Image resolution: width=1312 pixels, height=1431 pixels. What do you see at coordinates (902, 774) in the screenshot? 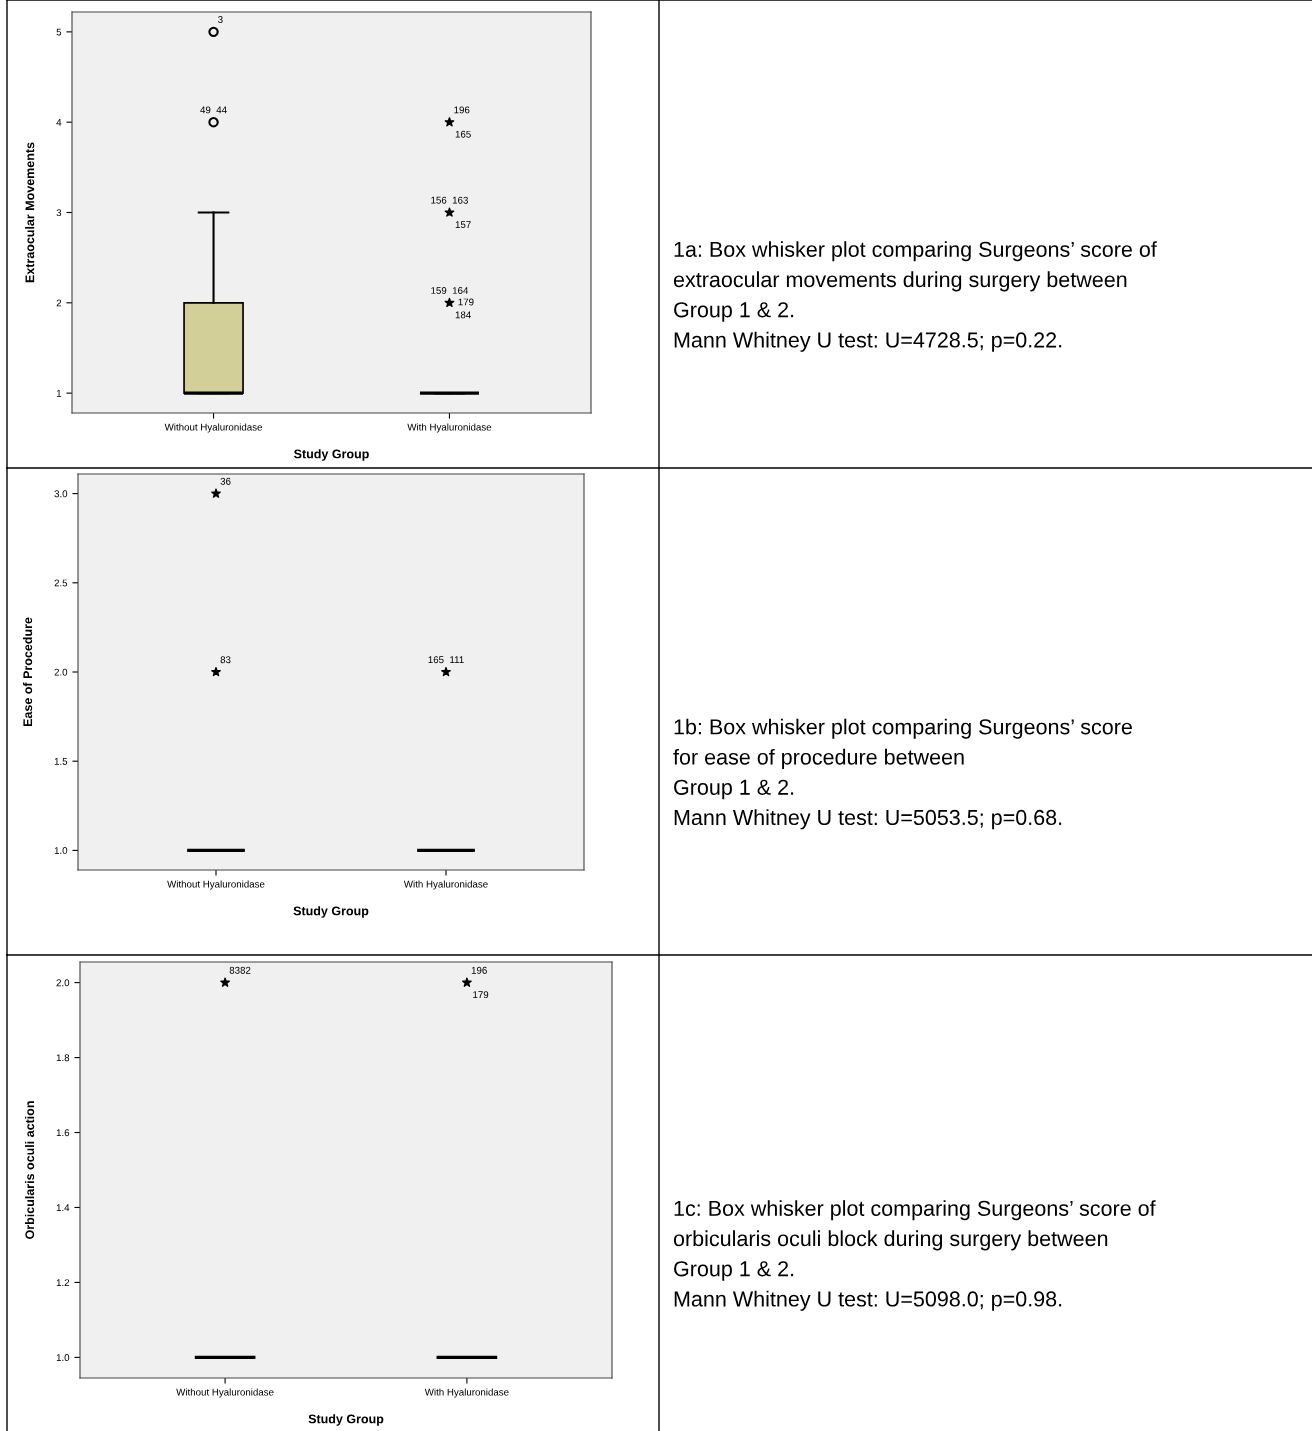
I see `text: 1b: Box whisker plot comparing Surgeons’ score for ease of procedure between Group 1 & 2. Mann Whitney U test: U=5053.5; p=0.68.` at bounding box center [902, 774].